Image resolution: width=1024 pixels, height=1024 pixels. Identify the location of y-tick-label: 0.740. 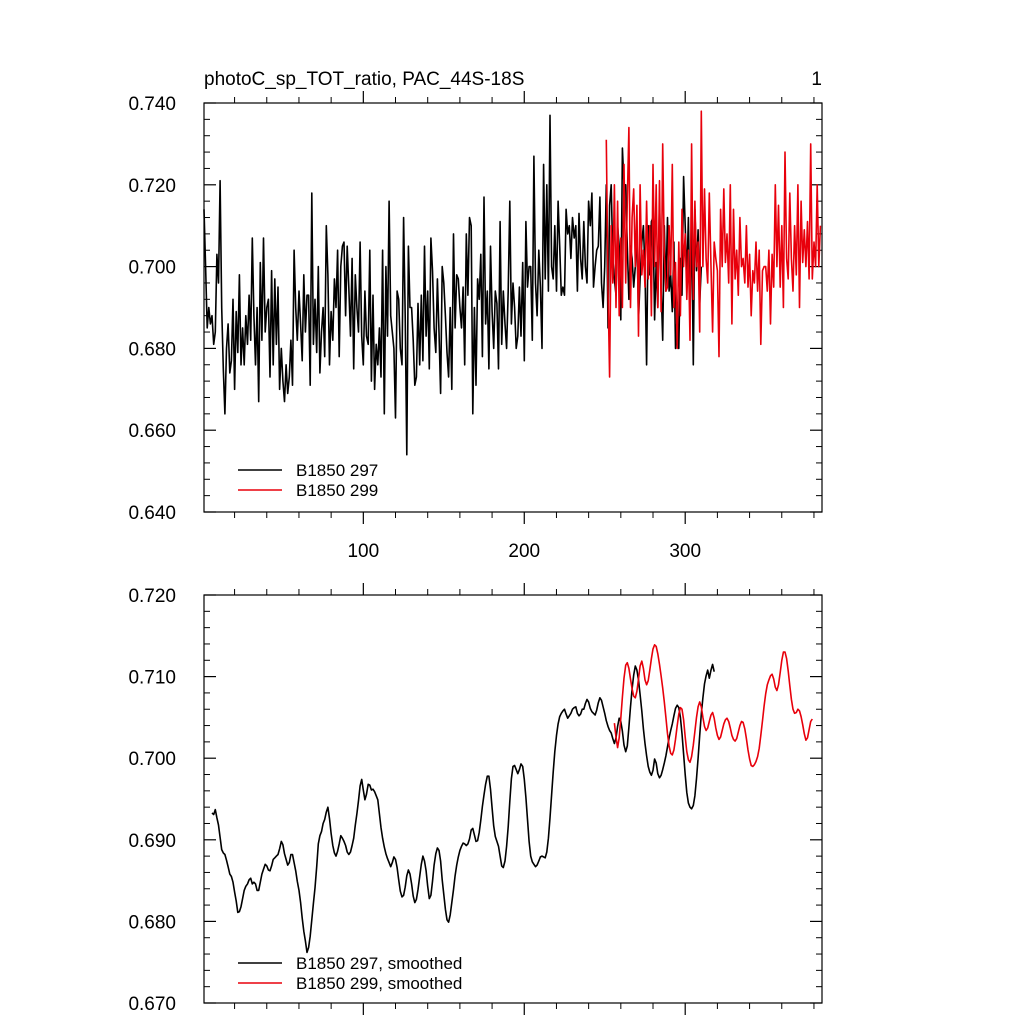
(152, 104).